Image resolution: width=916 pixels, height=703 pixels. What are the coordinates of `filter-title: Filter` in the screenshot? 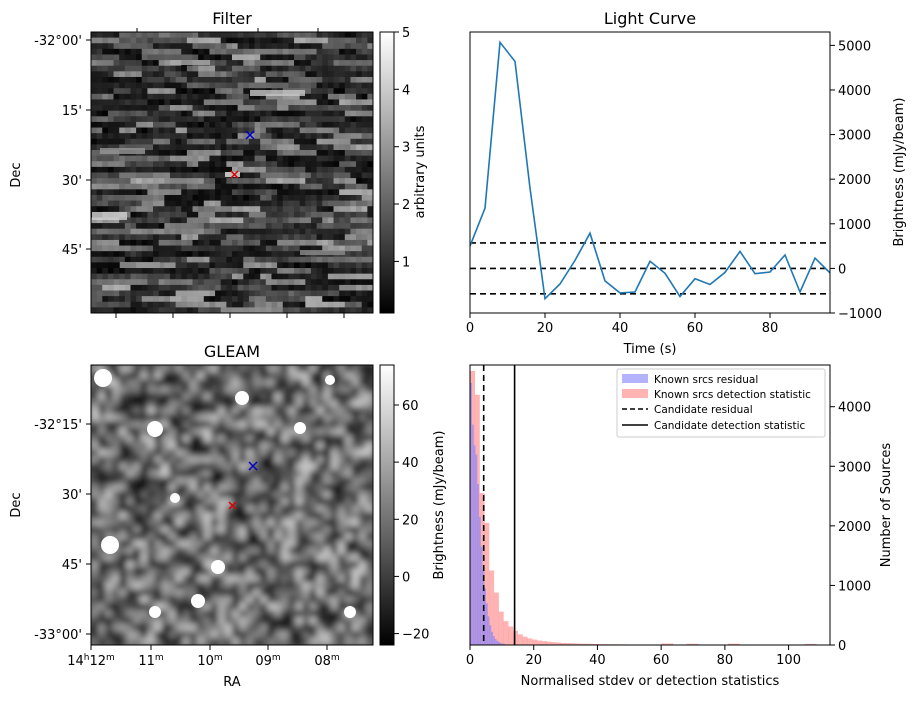 It's located at (232, 18).